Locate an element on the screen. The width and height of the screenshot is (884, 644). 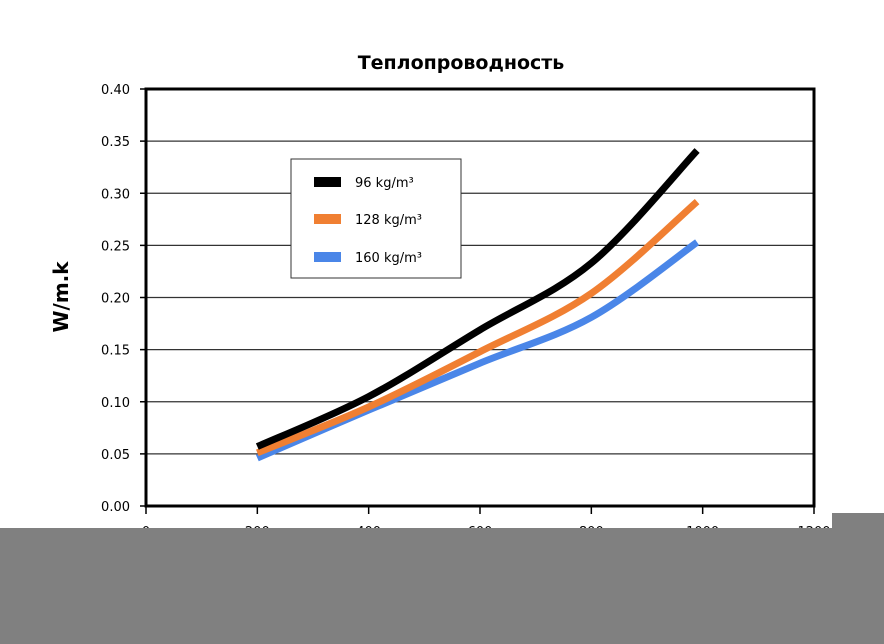
y-axis-label: W/m.k is located at coordinates (61, 297).